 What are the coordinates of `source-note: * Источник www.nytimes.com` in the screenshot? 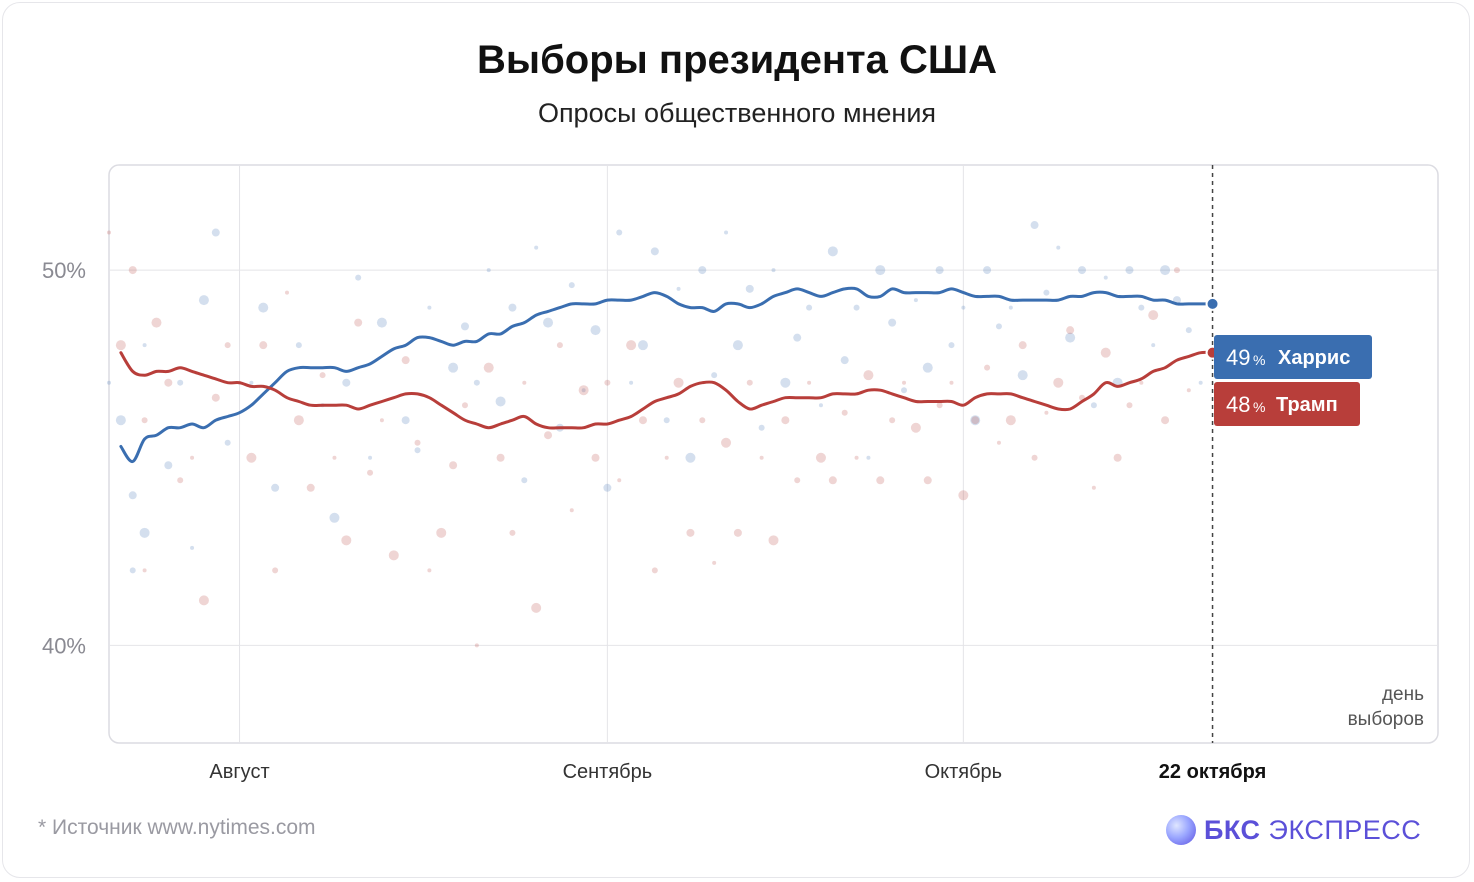 It's located at (177, 827).